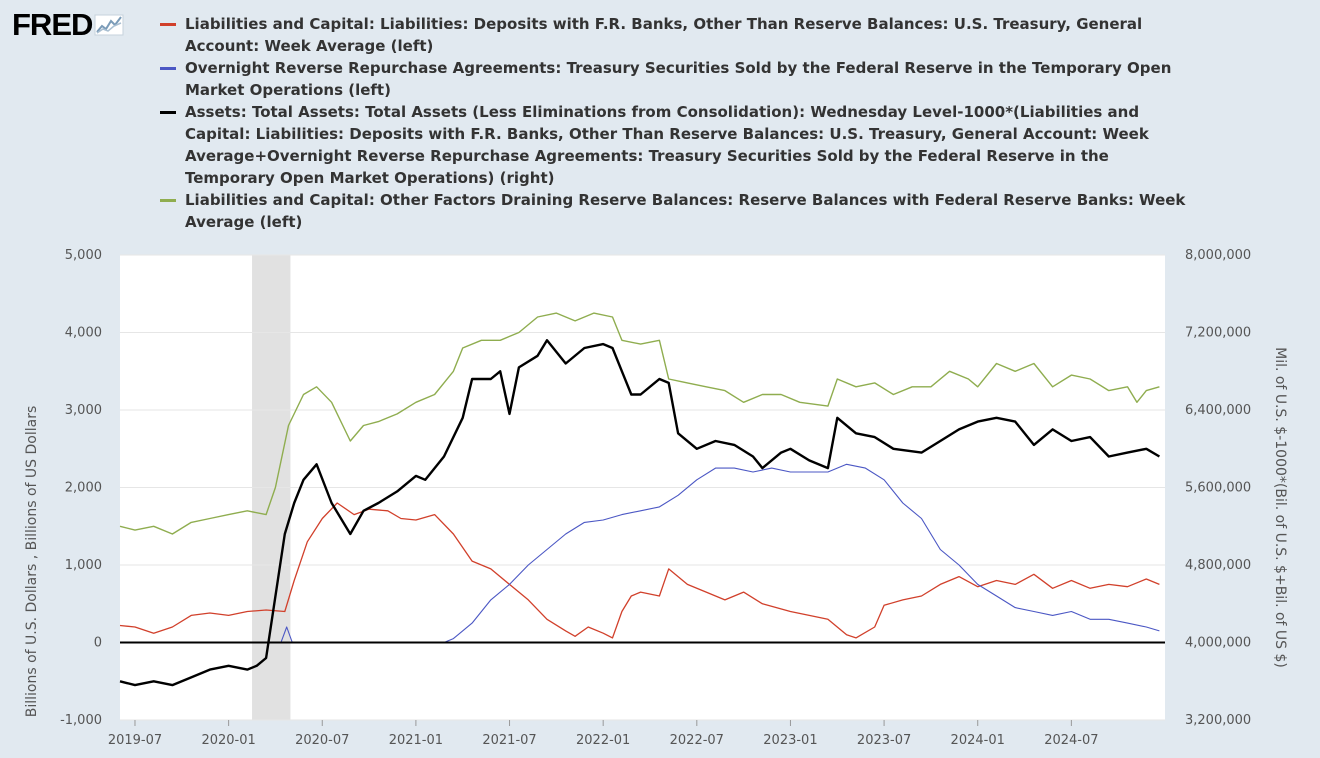 The image size is (1320, 758). What do you see at coordinates (83, 333) in the screenshot?
I see `y-left-tick-label: 4,000` at bounding box center [83, 333].